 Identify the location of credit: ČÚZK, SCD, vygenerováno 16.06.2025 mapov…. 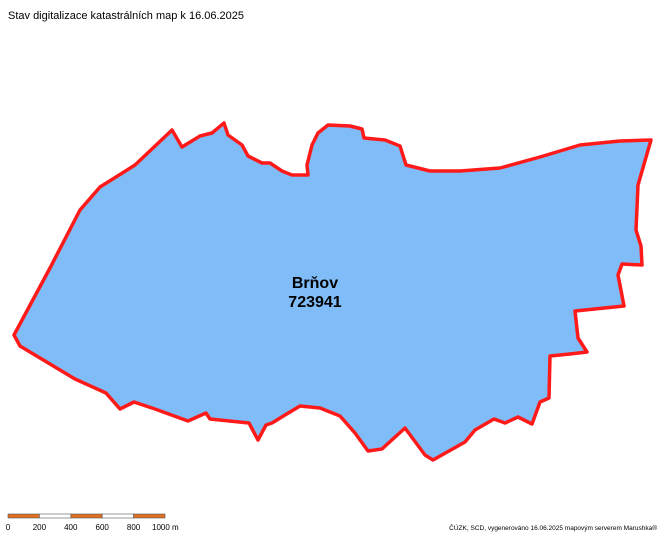
(553, 527).